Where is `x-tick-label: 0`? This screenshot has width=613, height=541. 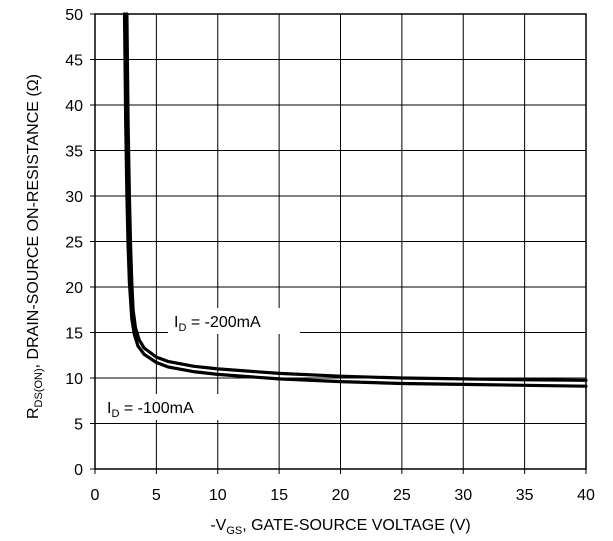
x-tick-label: 0 is located at coordinates (95, 495).